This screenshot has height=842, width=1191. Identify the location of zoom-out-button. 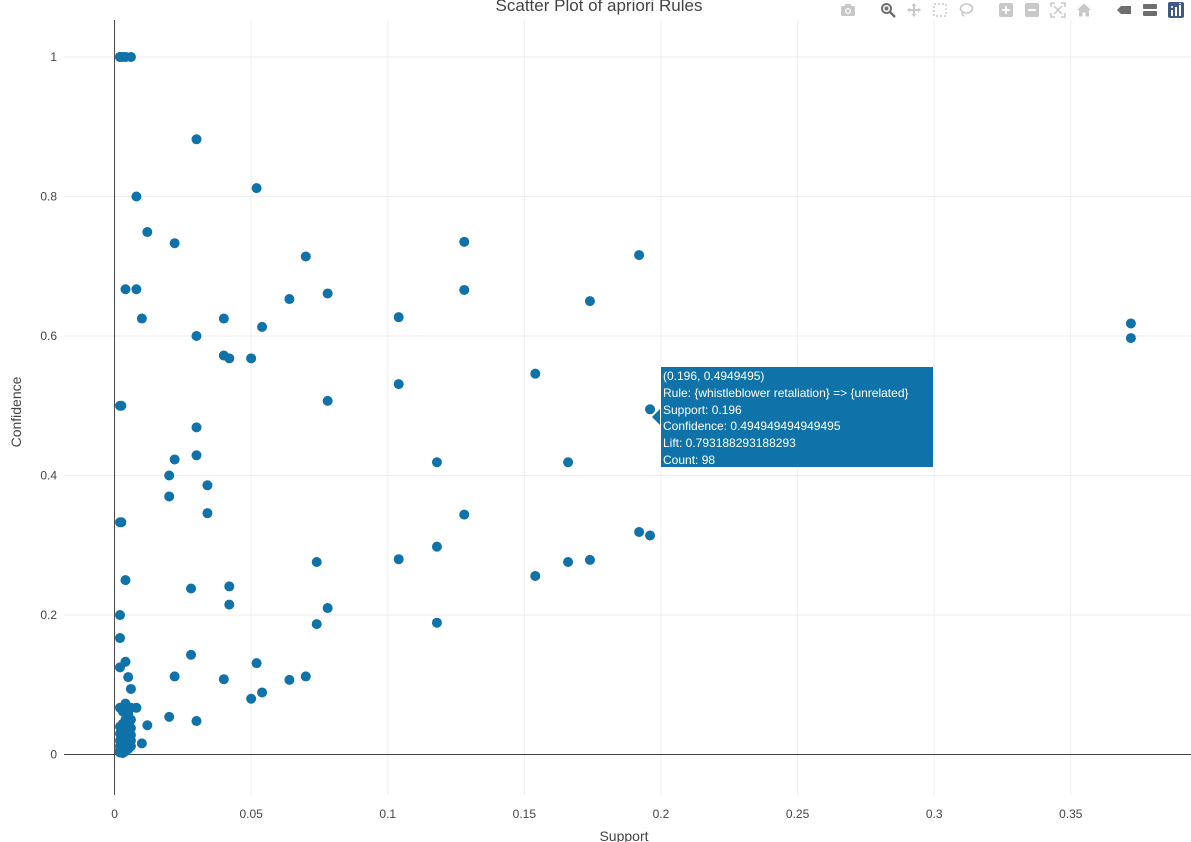
(1032, 10).